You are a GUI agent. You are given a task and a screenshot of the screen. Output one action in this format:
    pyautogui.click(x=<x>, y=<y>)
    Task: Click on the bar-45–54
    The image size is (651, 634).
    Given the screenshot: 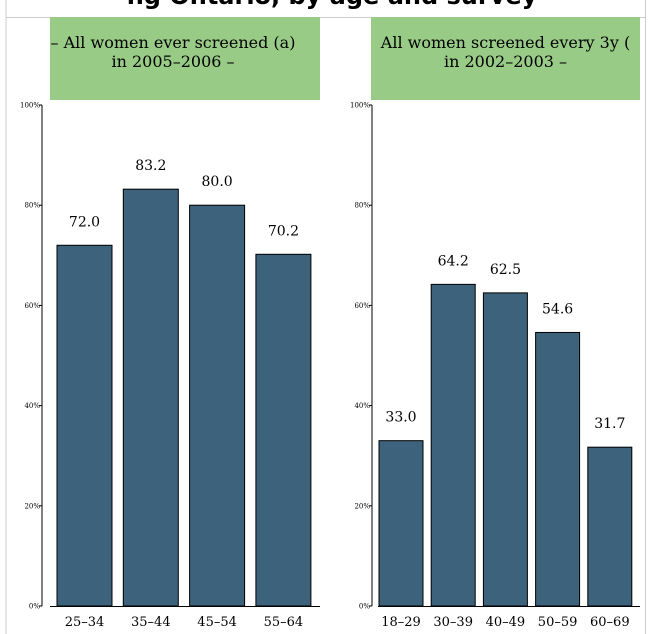 What is the action you would take?
    pyautogui.click(x=217, y=405)
    